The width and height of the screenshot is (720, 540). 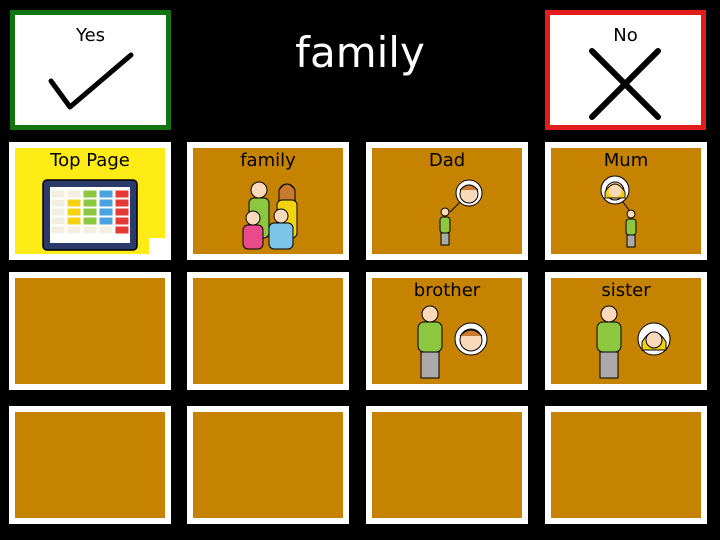 I want to click on mum-button: Mum, so click(x=626, y=201).